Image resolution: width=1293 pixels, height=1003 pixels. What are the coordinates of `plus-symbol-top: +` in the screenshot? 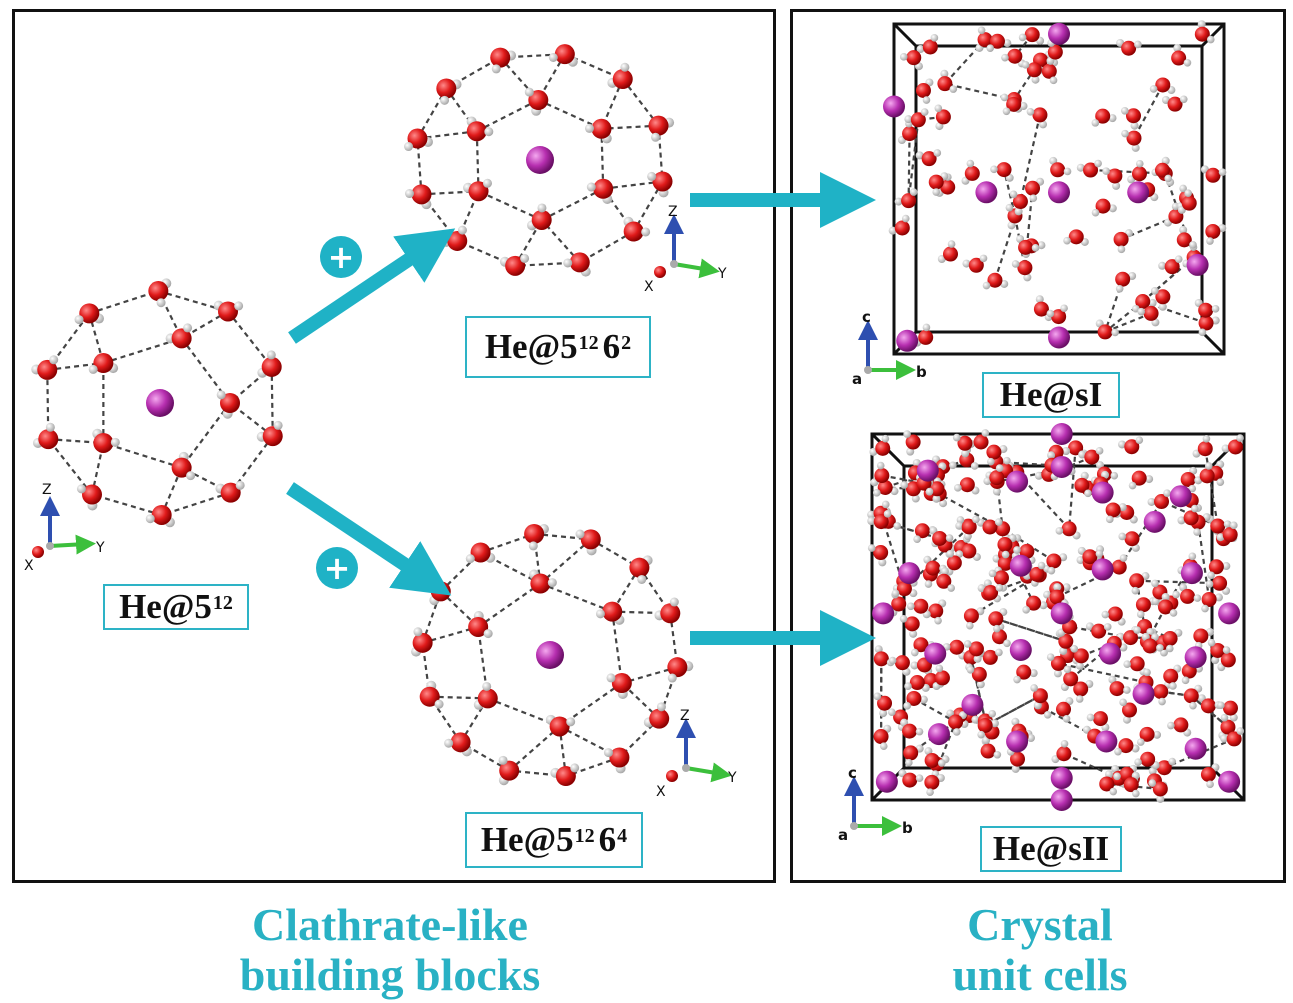 It's located at (341, 257).